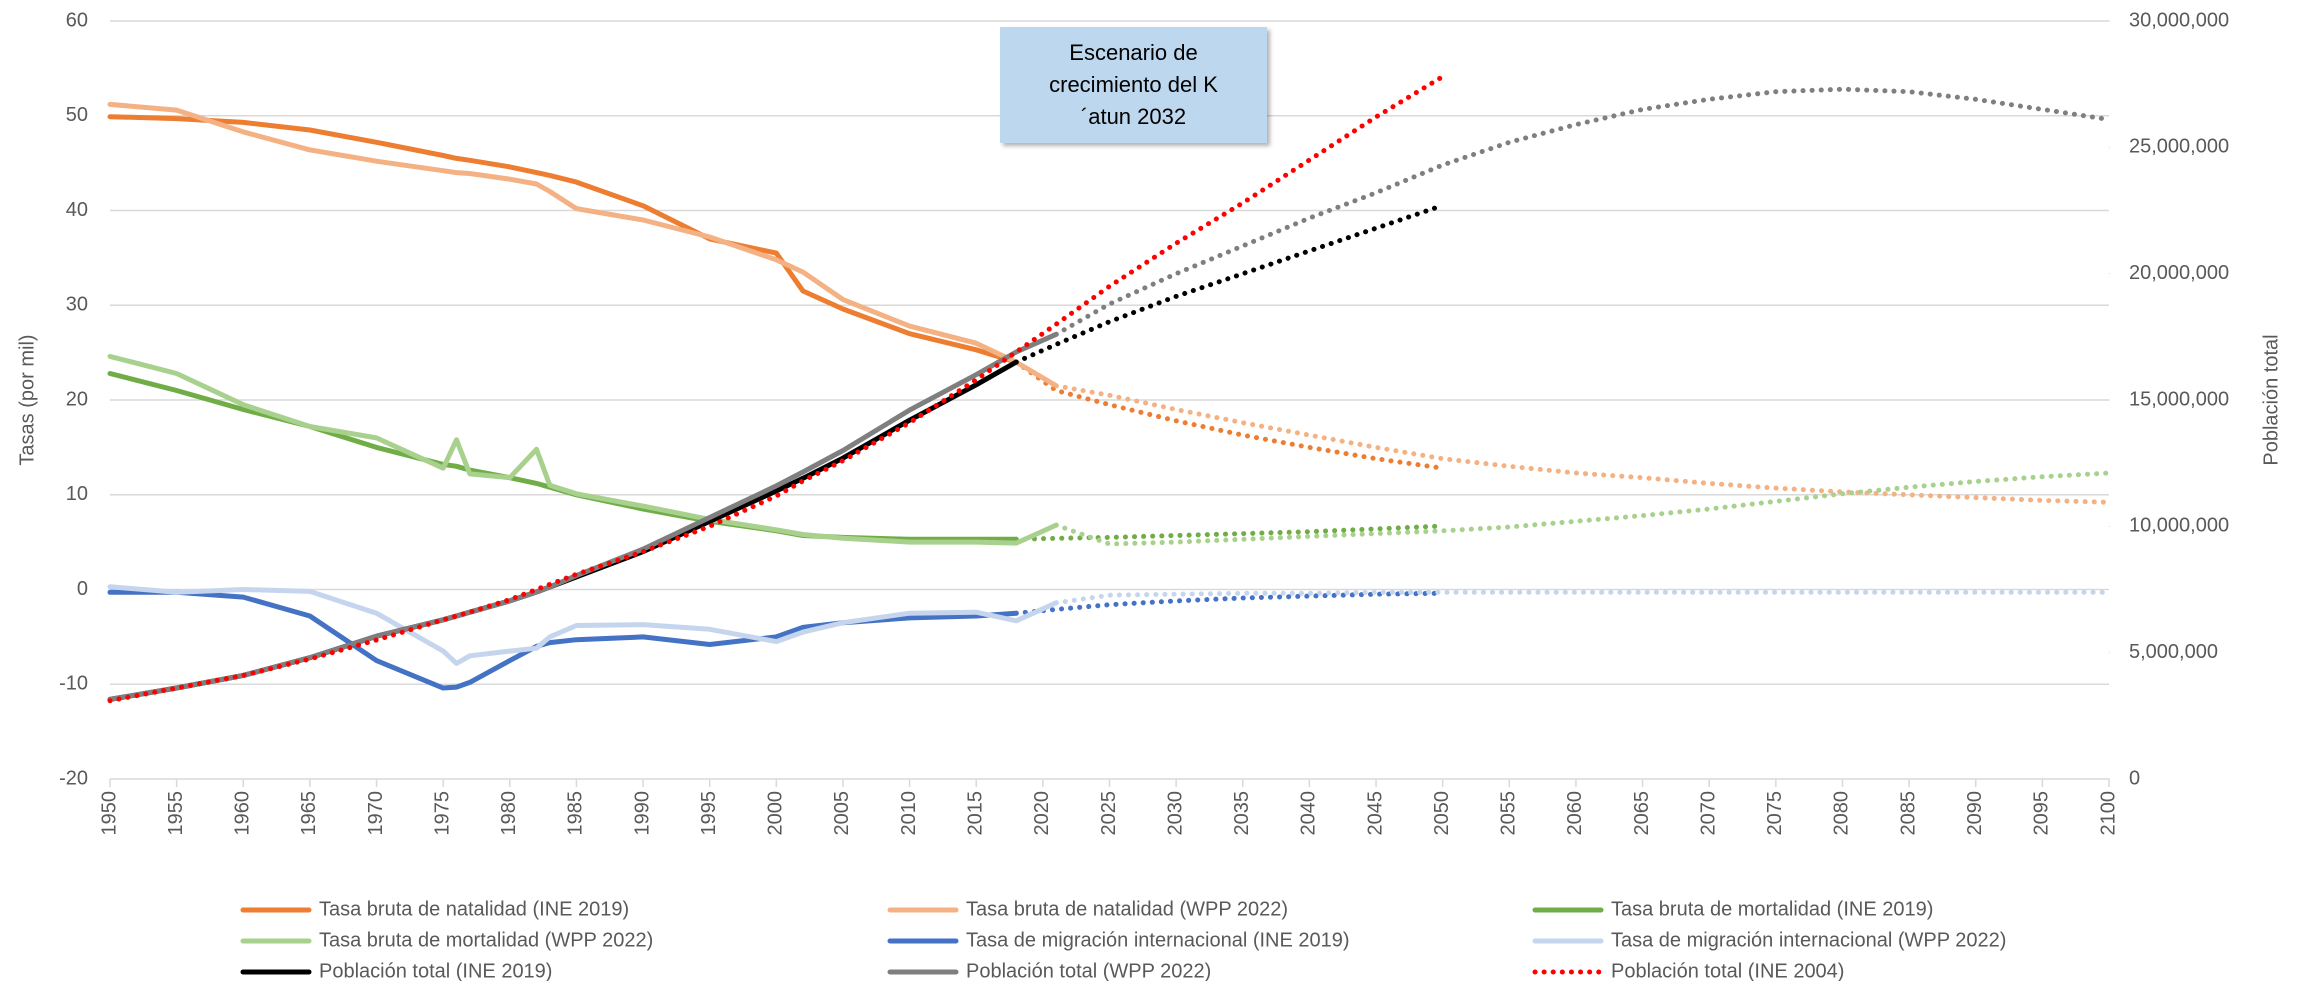 Image resolution: width=2298 pixels, height=981 pixels. What do you see at coordinates (1442, 813) in the screenshot?
I see `x-tick-label: 2050` at bounding box center [1442, 813].